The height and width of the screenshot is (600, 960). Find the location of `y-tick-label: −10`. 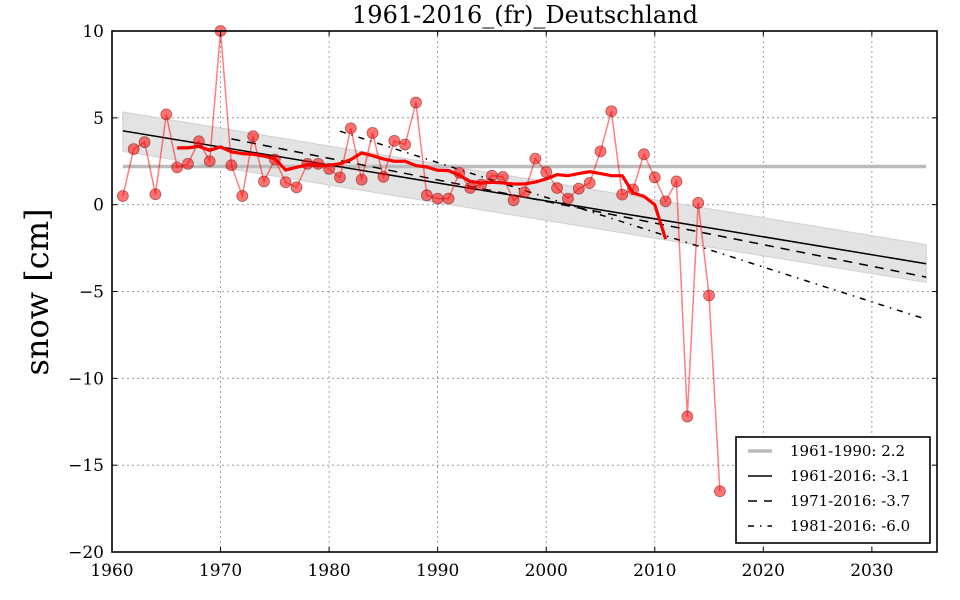

y-tick-label: −10 is located at coordinates (86, 379).